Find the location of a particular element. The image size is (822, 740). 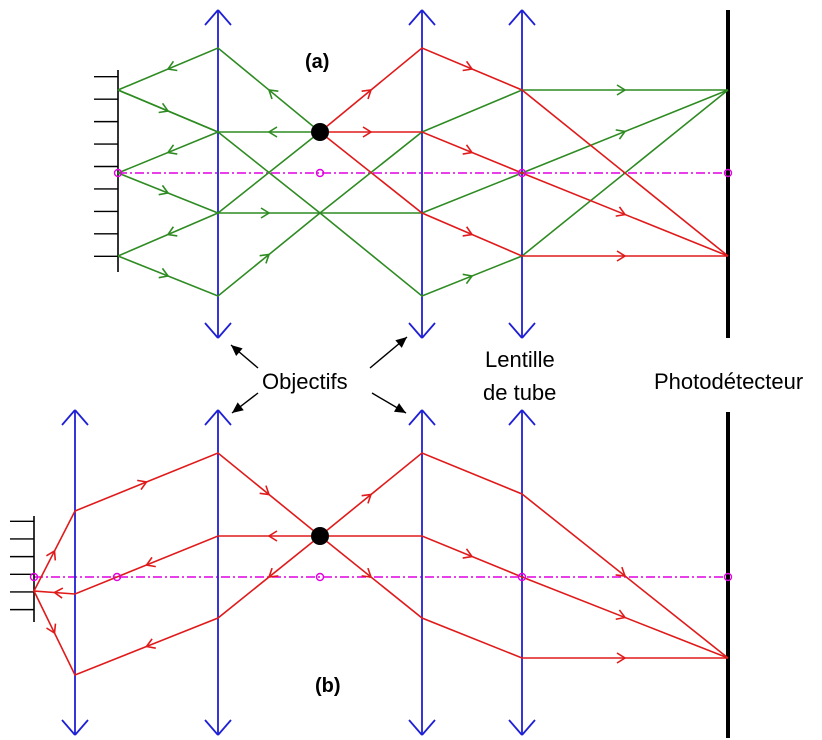

panel-b-label: (b) is located at coordinates (328, 686).